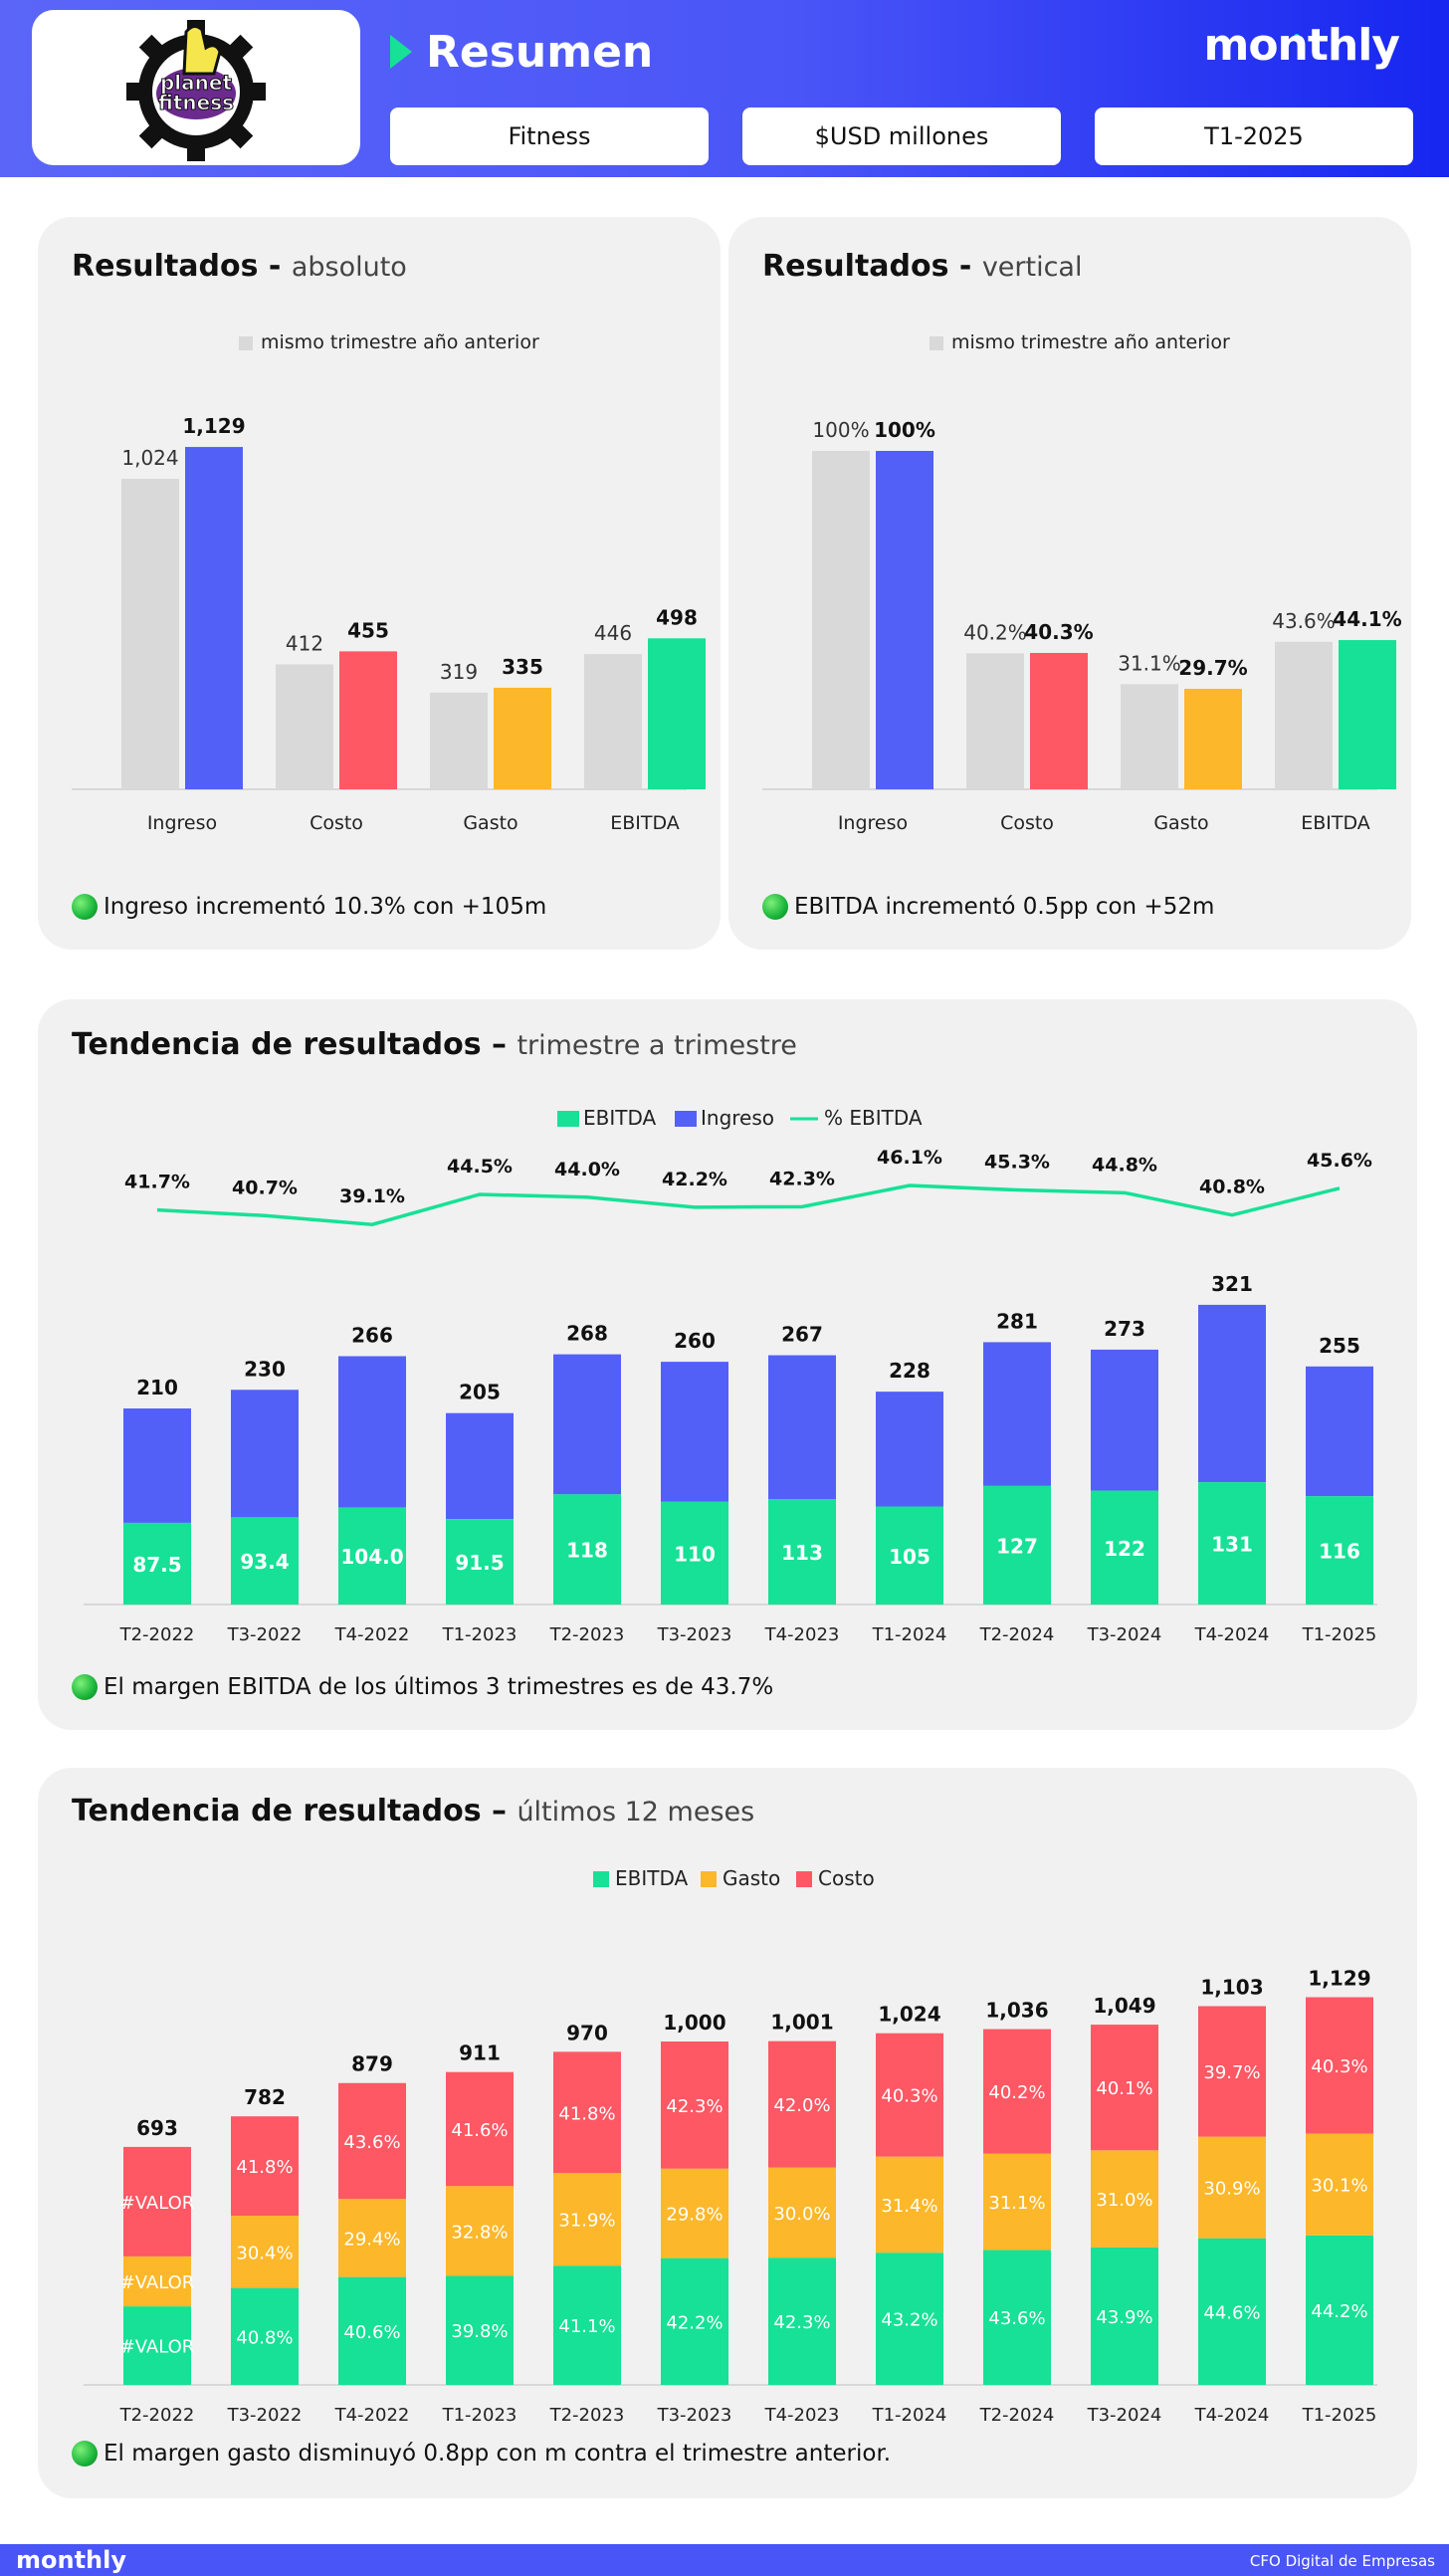  What do you see at coordinates (1213, 739) in the screenshot?
I see `bar-current-gasto` at bounding box center [1213, 739].